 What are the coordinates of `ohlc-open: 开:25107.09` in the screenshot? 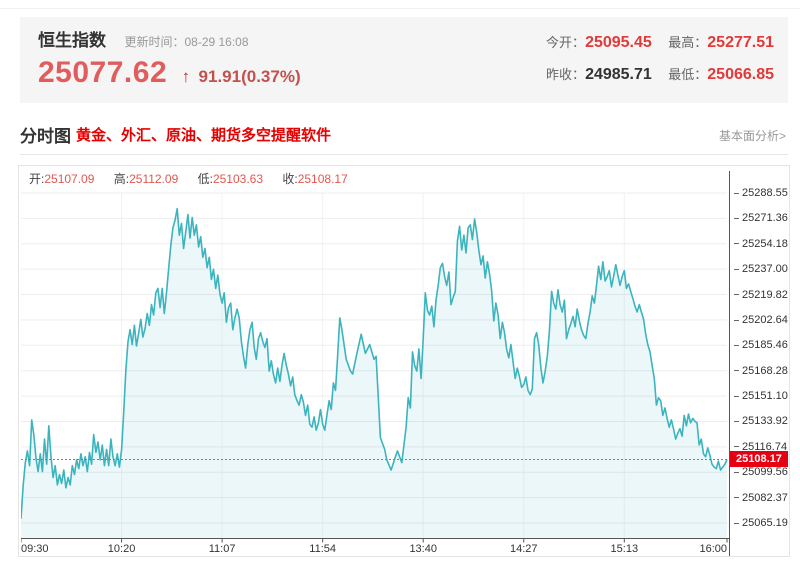 It's located at (62, 179).